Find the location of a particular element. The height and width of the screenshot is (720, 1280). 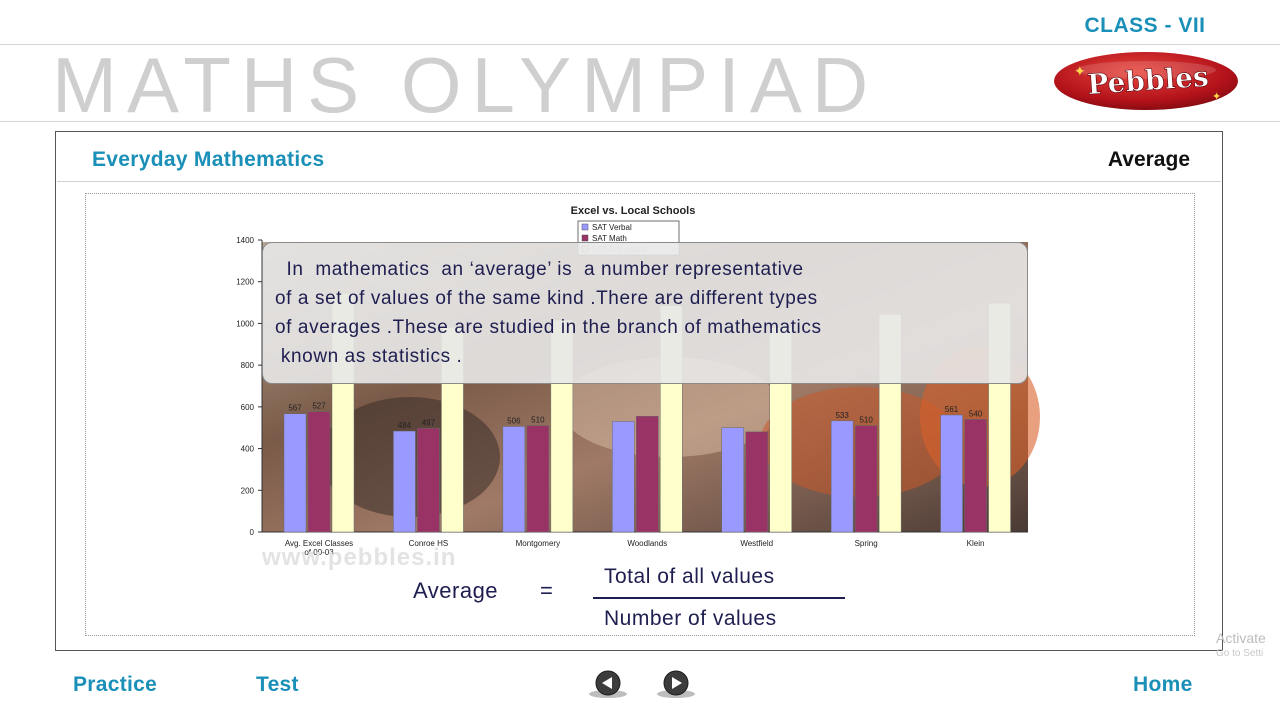

x-tick-label: Spring is located at coordinates (866, 543).